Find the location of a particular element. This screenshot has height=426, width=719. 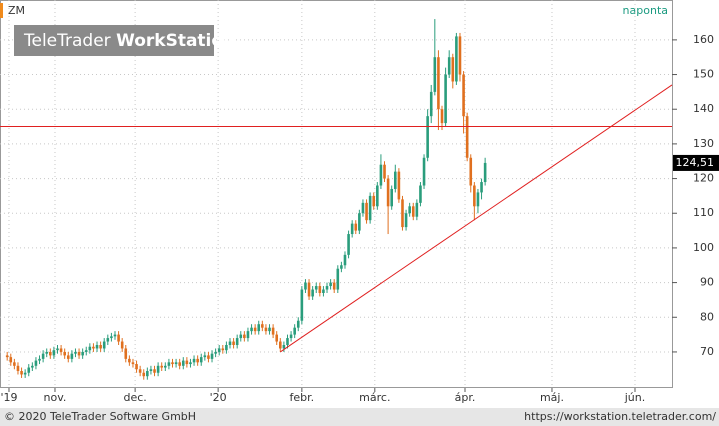

y-tick-label: 80 is located at coordinates (707, 316).